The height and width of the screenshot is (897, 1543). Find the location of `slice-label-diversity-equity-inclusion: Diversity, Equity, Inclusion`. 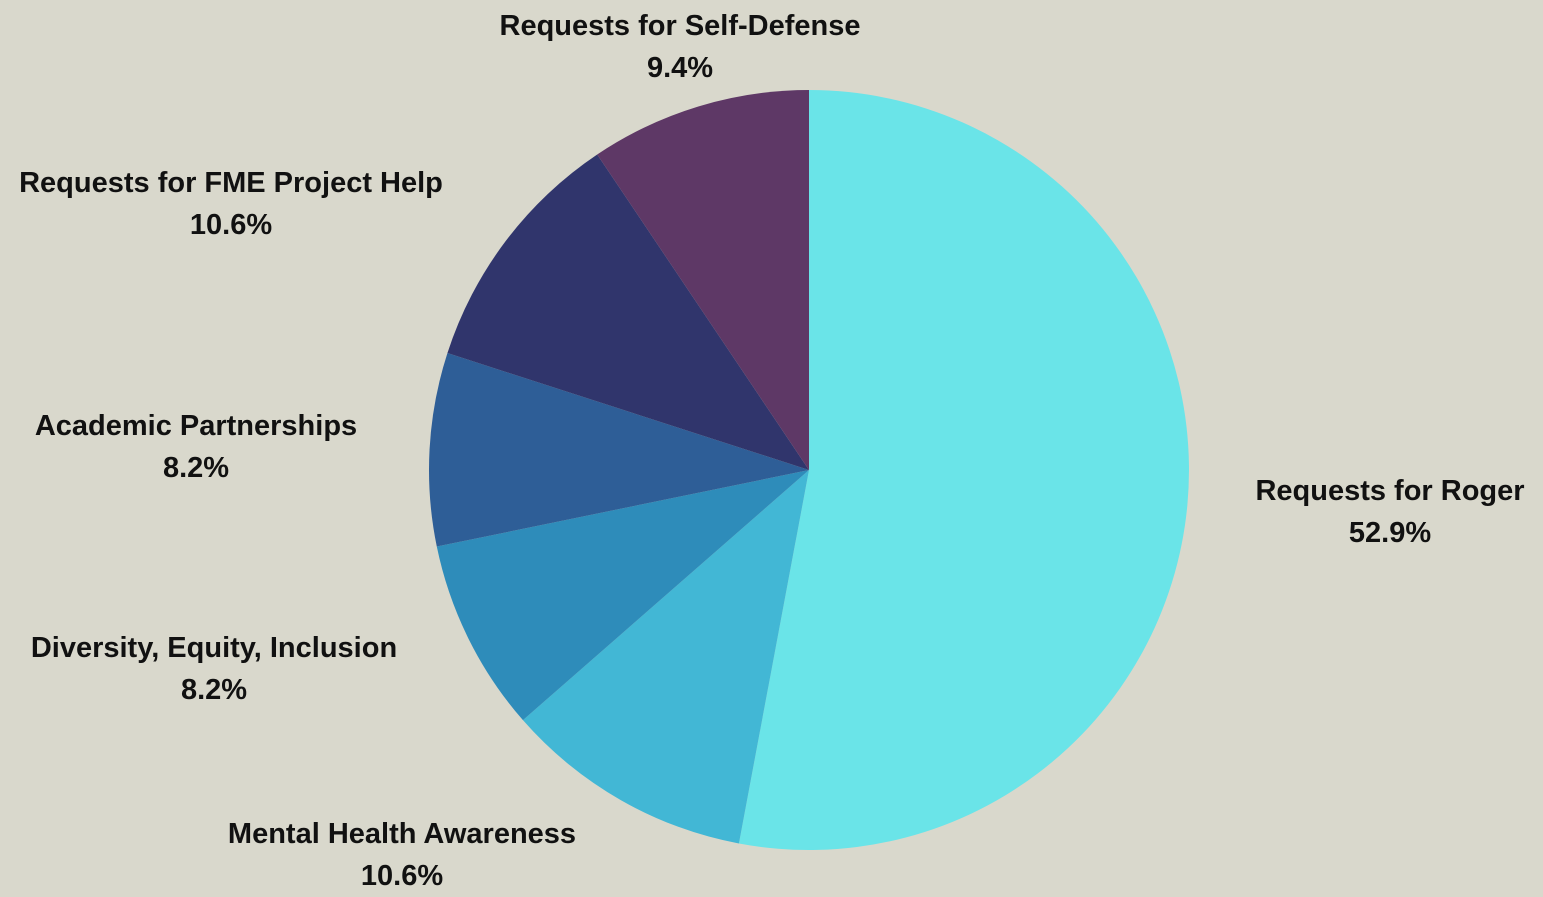

slice-label-diversity-equity-inclusion: Diversity, Equity, Inclusion is located at coordinates (214, 648).